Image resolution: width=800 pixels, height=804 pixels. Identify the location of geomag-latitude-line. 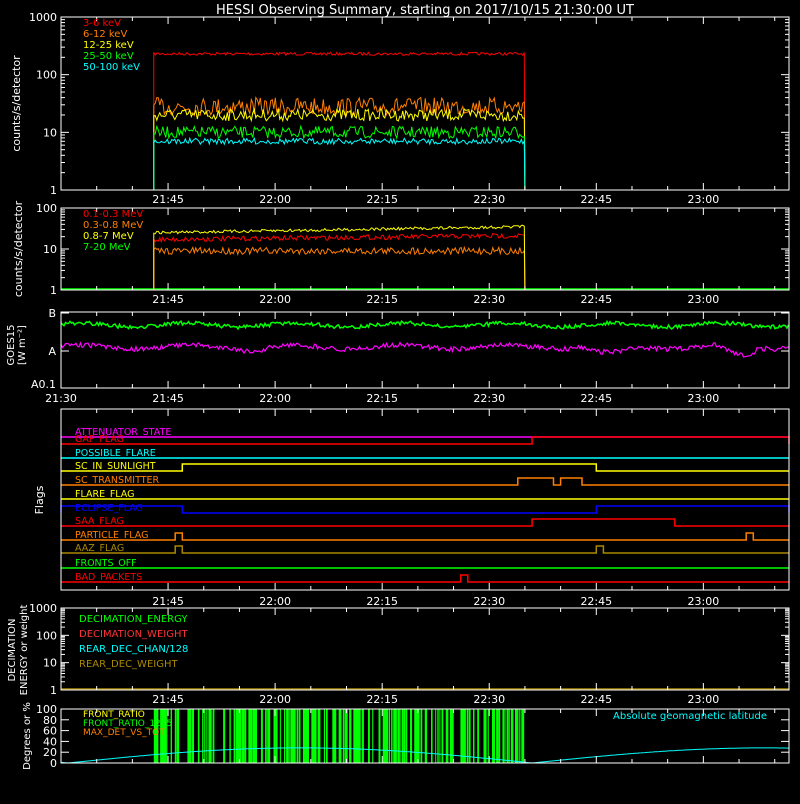
(424, 755).